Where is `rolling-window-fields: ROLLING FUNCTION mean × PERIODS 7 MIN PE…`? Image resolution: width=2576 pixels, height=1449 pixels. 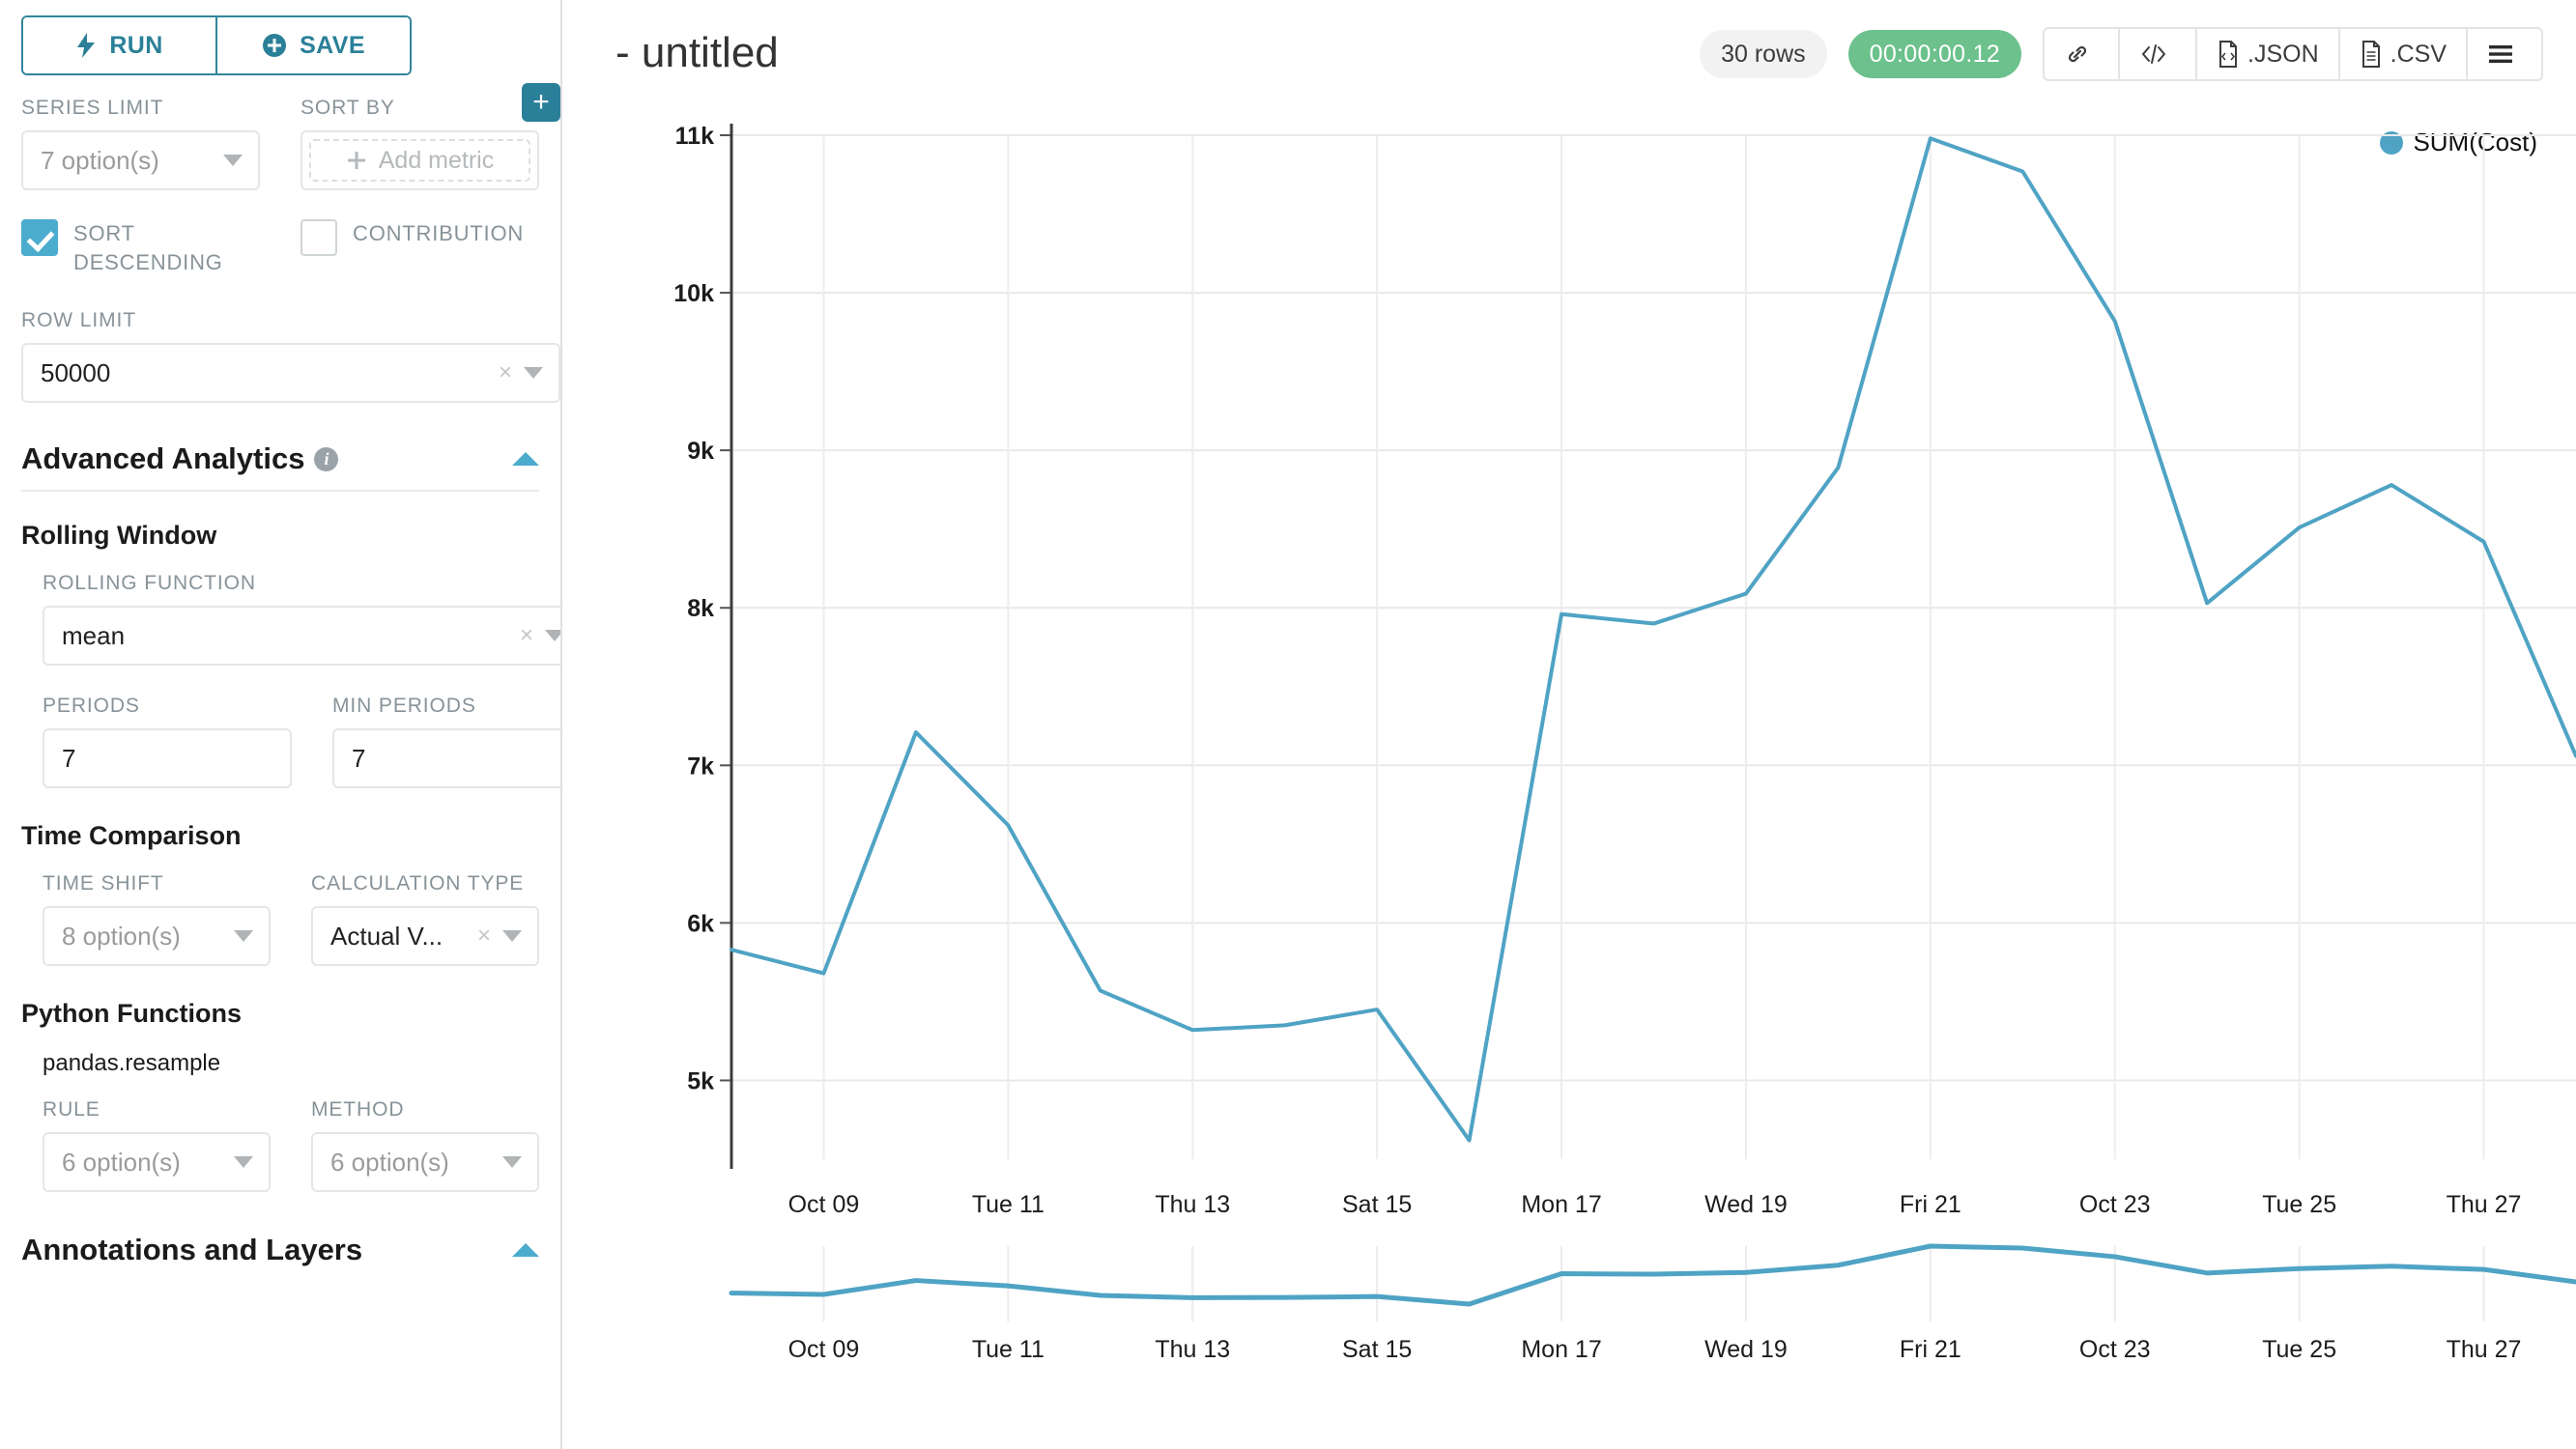 rolling-window-fields: ROLLING FUNCTION mean × PERIODS 7 MIN PE… is located at coordinates (280, 680).